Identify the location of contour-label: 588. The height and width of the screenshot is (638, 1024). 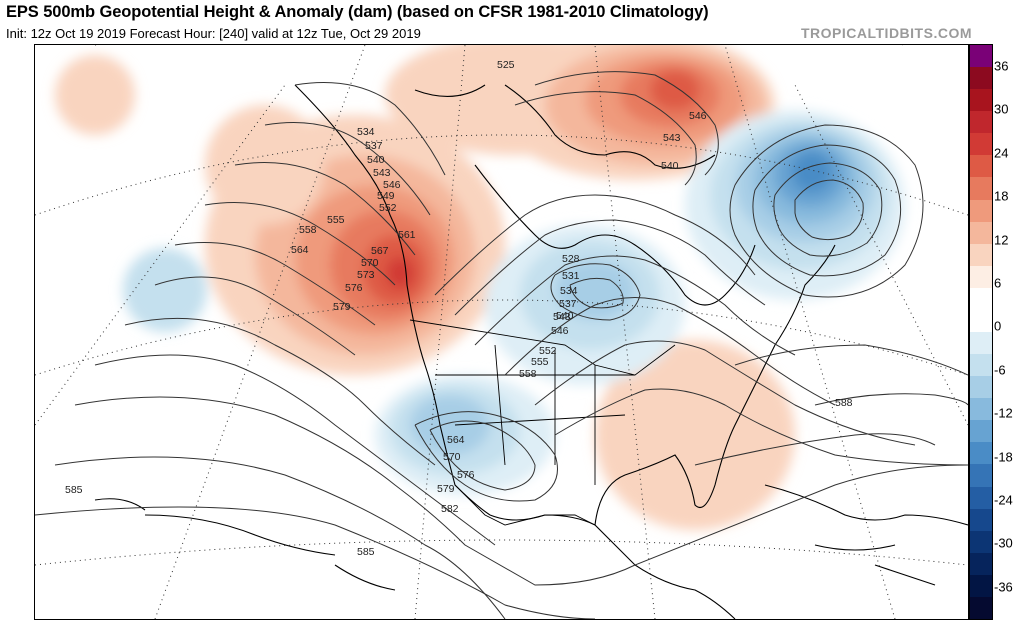
(844, 403).